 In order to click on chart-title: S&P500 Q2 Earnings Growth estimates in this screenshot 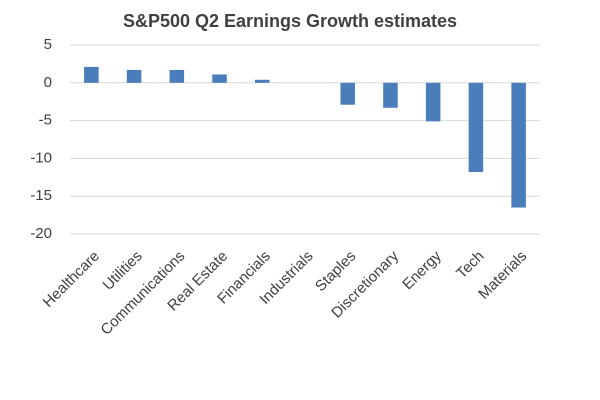, I will do `click(290, 21)`.